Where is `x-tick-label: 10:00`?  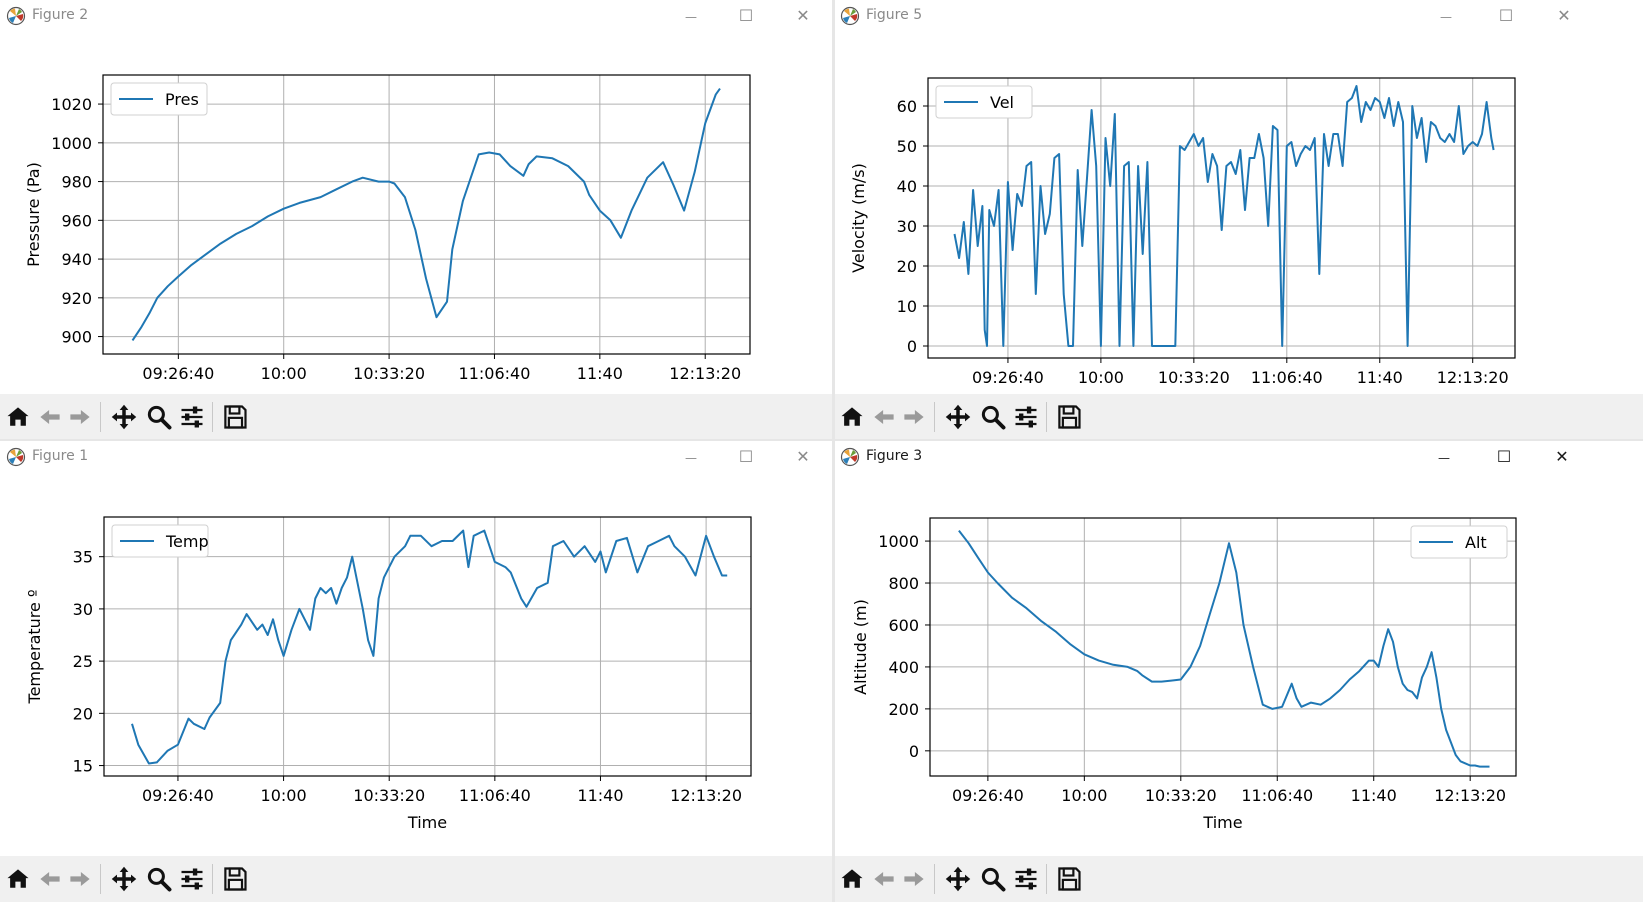 x-tick-label: 10:00 is located at coordinates (1084, 795).